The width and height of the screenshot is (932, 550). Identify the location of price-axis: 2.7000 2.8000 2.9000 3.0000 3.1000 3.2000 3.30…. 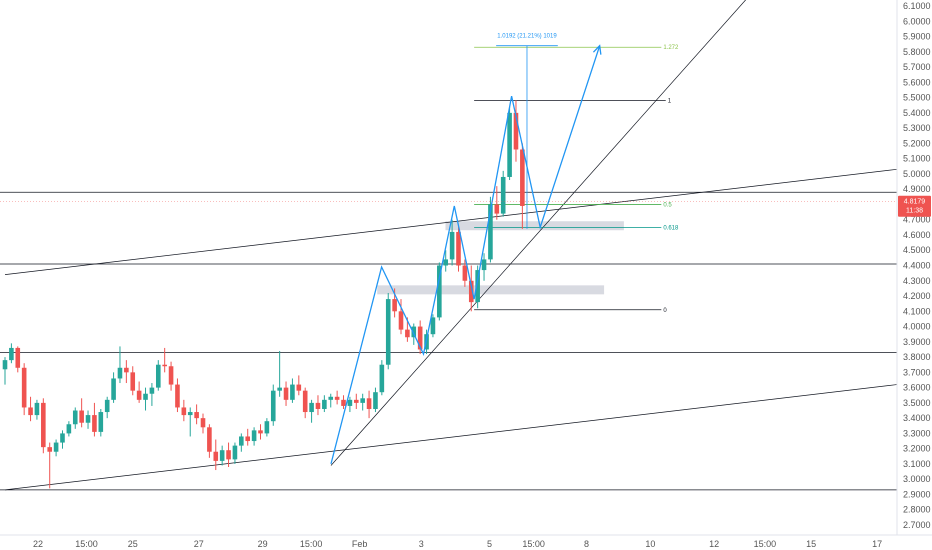
(917, 265).